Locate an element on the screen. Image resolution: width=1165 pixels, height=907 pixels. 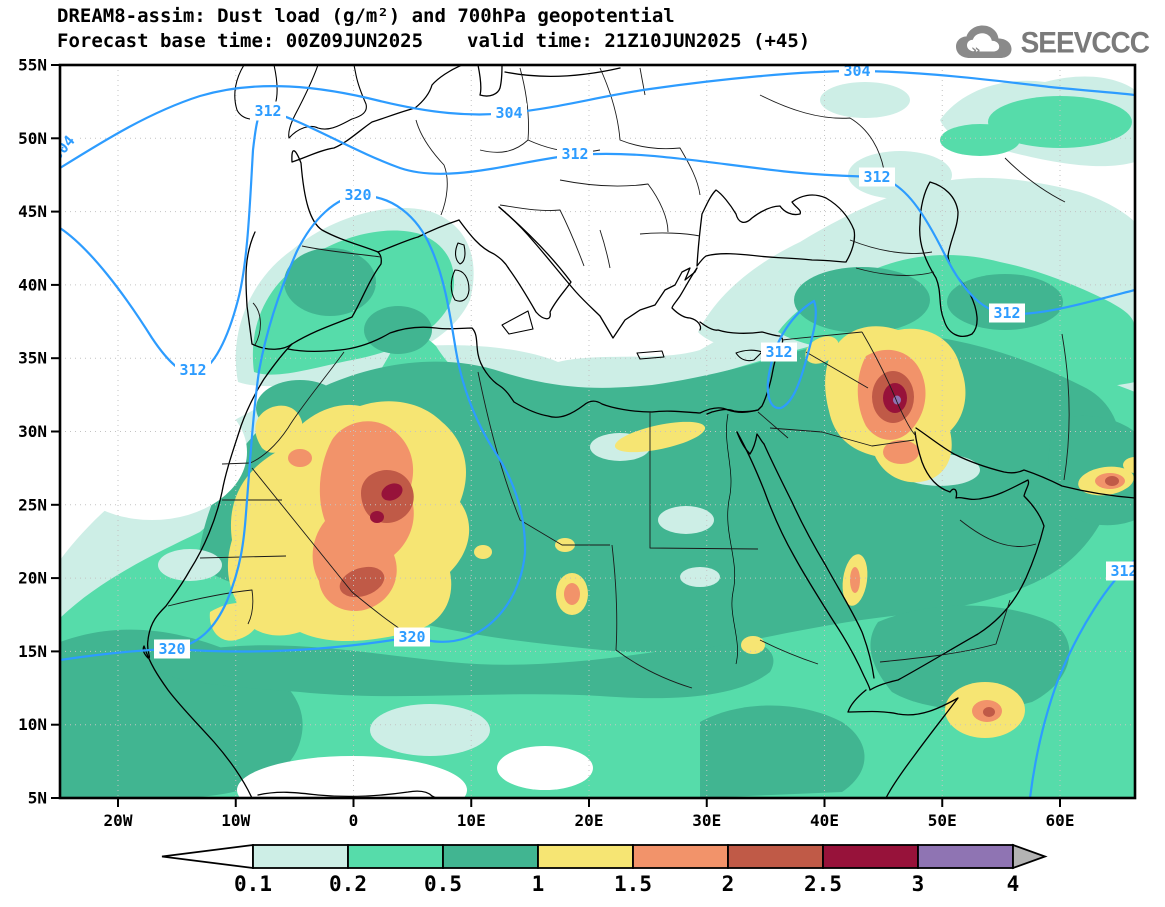
cloud-icon: » is located at coordinates (983, 42).